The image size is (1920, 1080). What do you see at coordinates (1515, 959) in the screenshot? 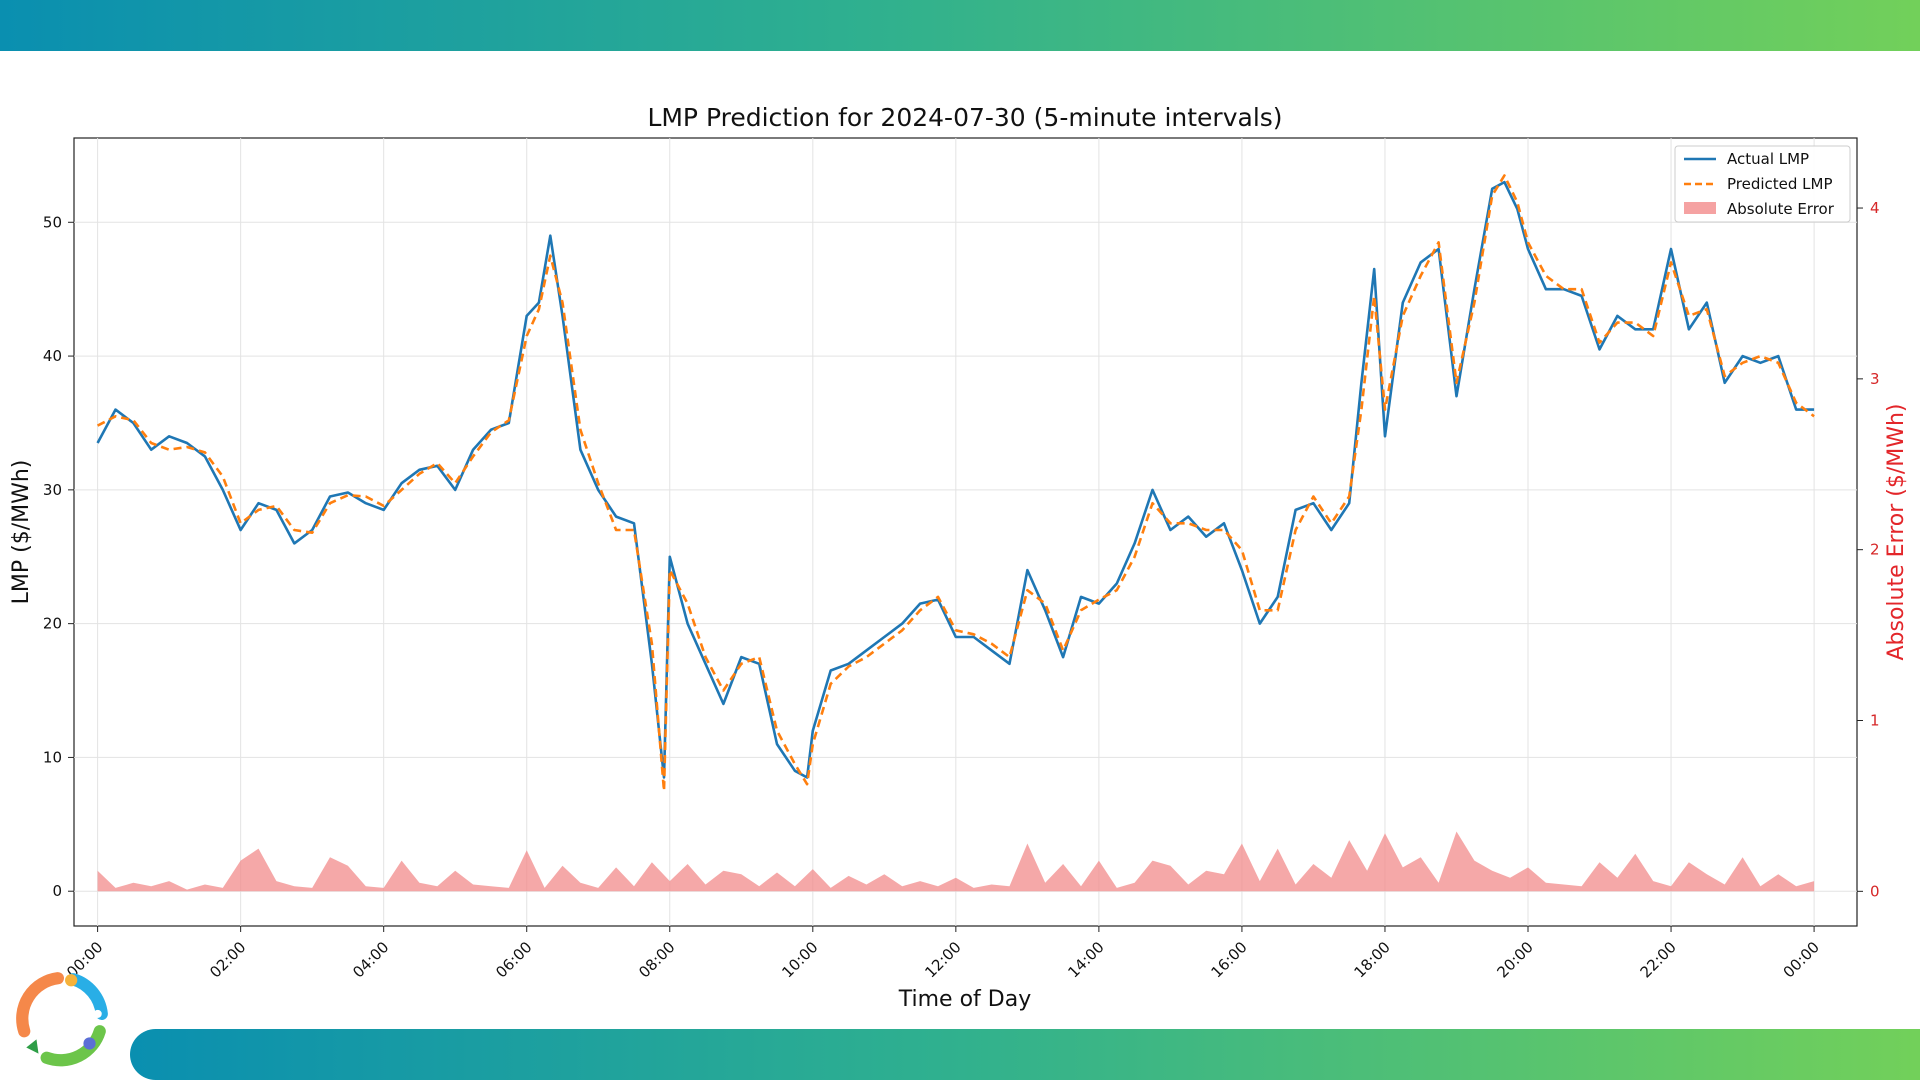
I see `x-tick-label: 20:00` at bounding box center [1515, 959].